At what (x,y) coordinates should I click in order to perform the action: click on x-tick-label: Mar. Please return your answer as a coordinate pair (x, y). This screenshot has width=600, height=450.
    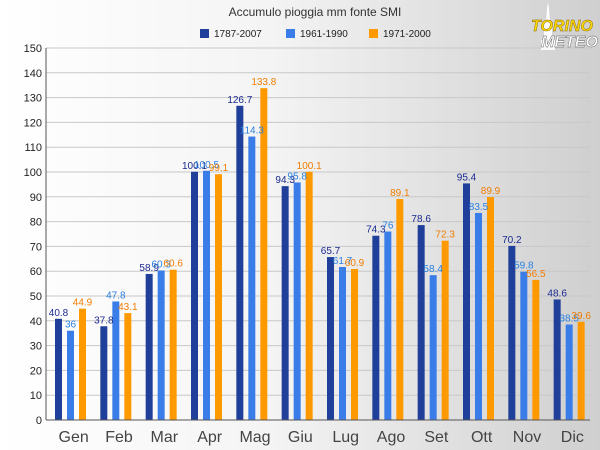
    Looking at the image, I should click on (165, 437).